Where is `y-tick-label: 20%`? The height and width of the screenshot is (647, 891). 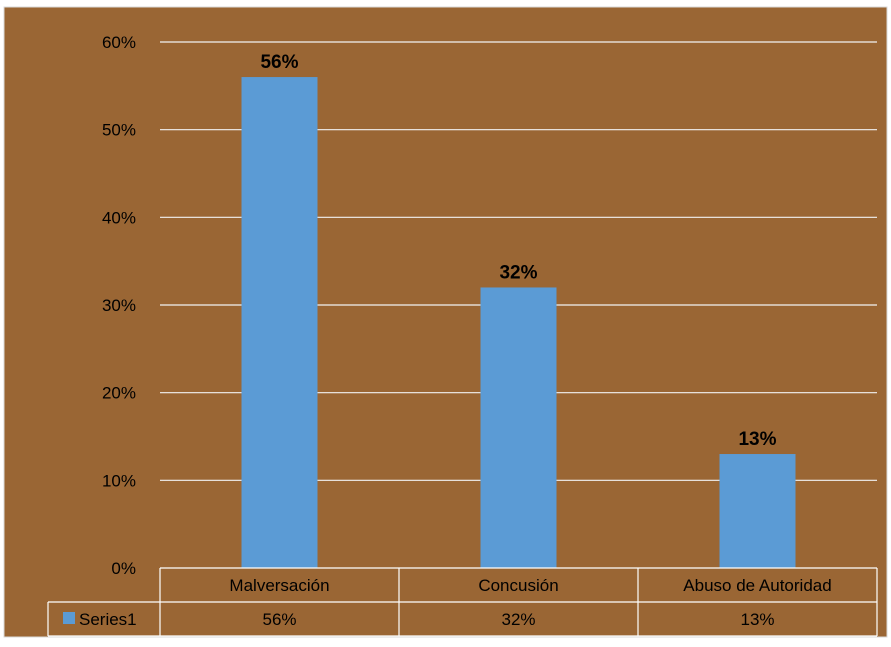 y-tick-label: 20% is located at coordinates (119, 393).